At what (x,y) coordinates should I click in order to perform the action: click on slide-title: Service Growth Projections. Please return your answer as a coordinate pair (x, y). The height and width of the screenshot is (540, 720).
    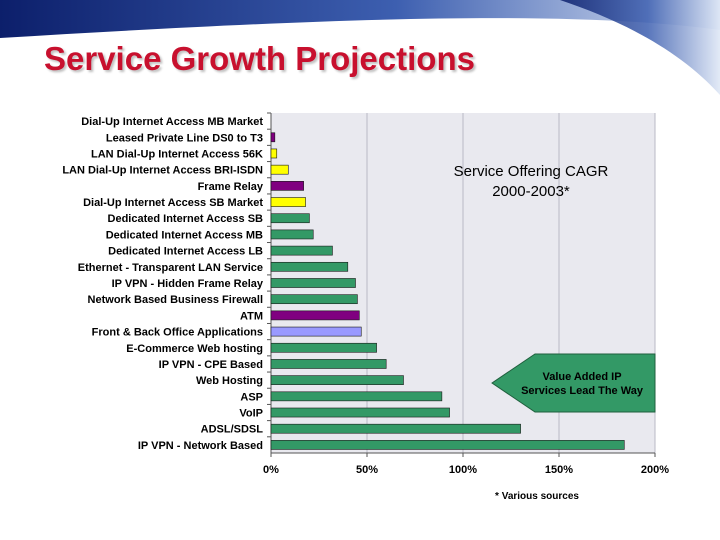
    Looking at the image, I should click on (259, 58).